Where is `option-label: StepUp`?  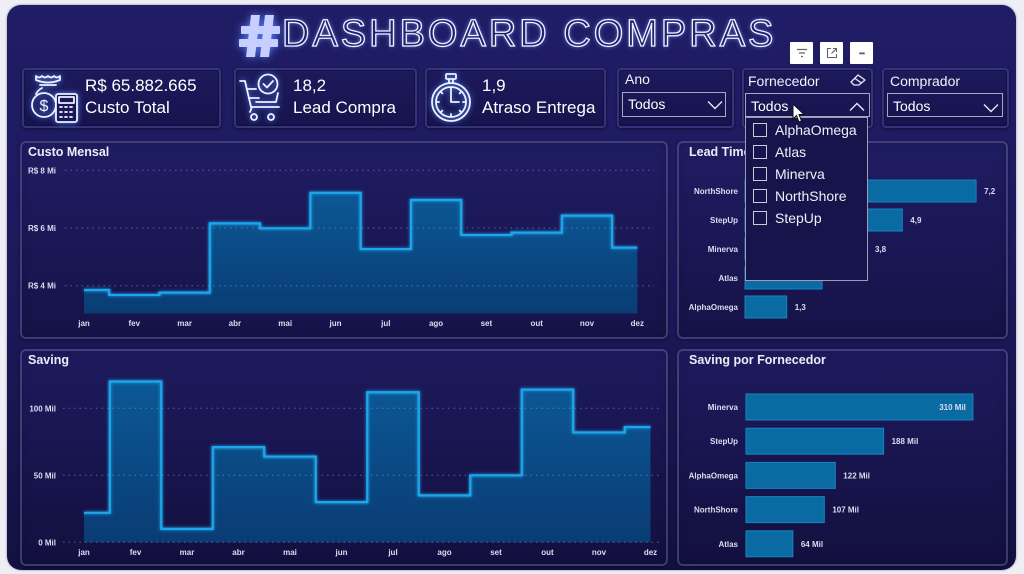 option-label: StepUp is located at coordinates (798, 218).